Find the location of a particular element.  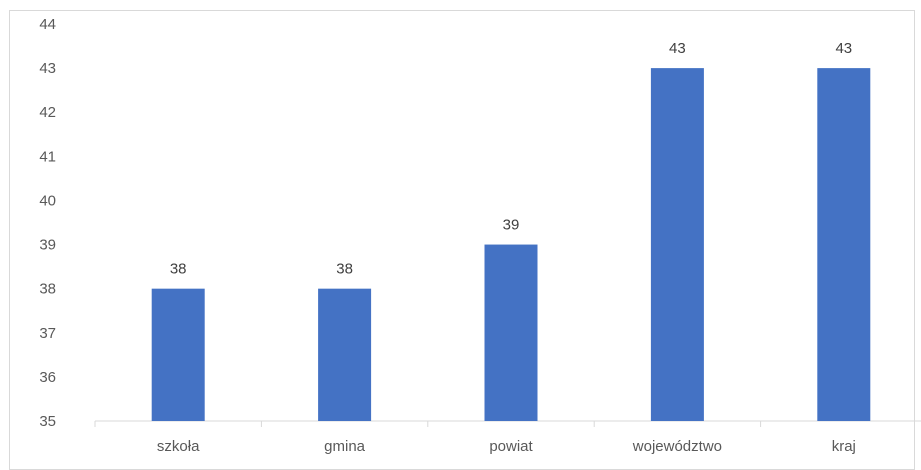

data-label-1: 38 is located at coordinates (178, 269).